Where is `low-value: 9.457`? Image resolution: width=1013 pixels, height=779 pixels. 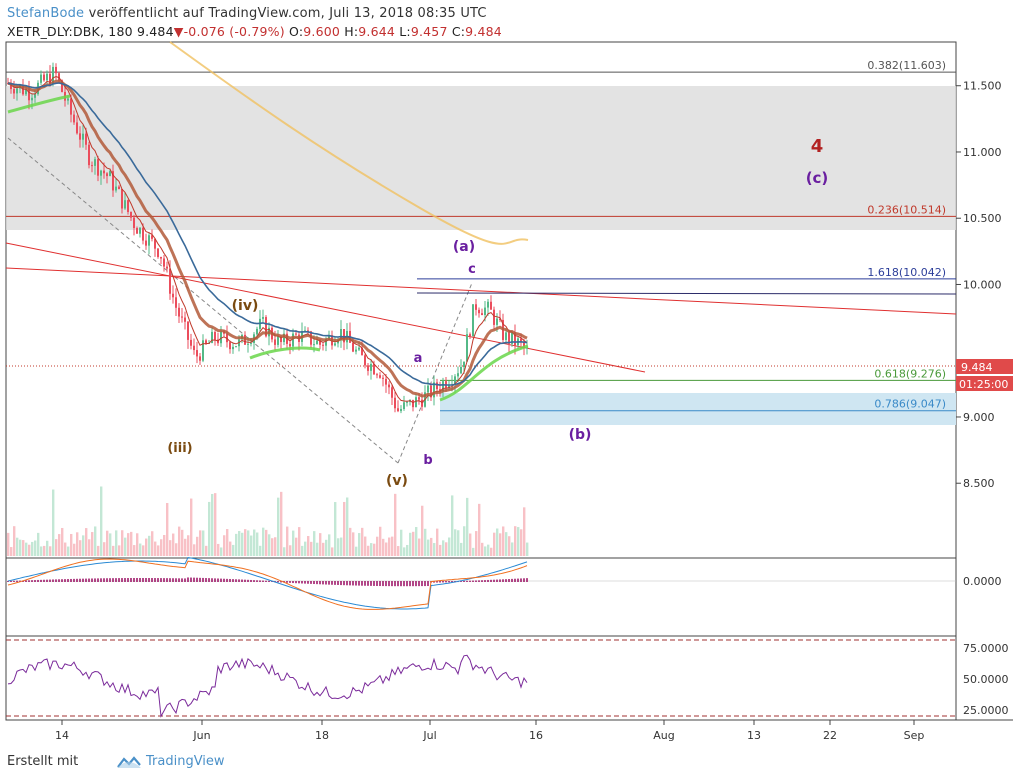
low-value: 9.457 is located at coordinates (429, 31).